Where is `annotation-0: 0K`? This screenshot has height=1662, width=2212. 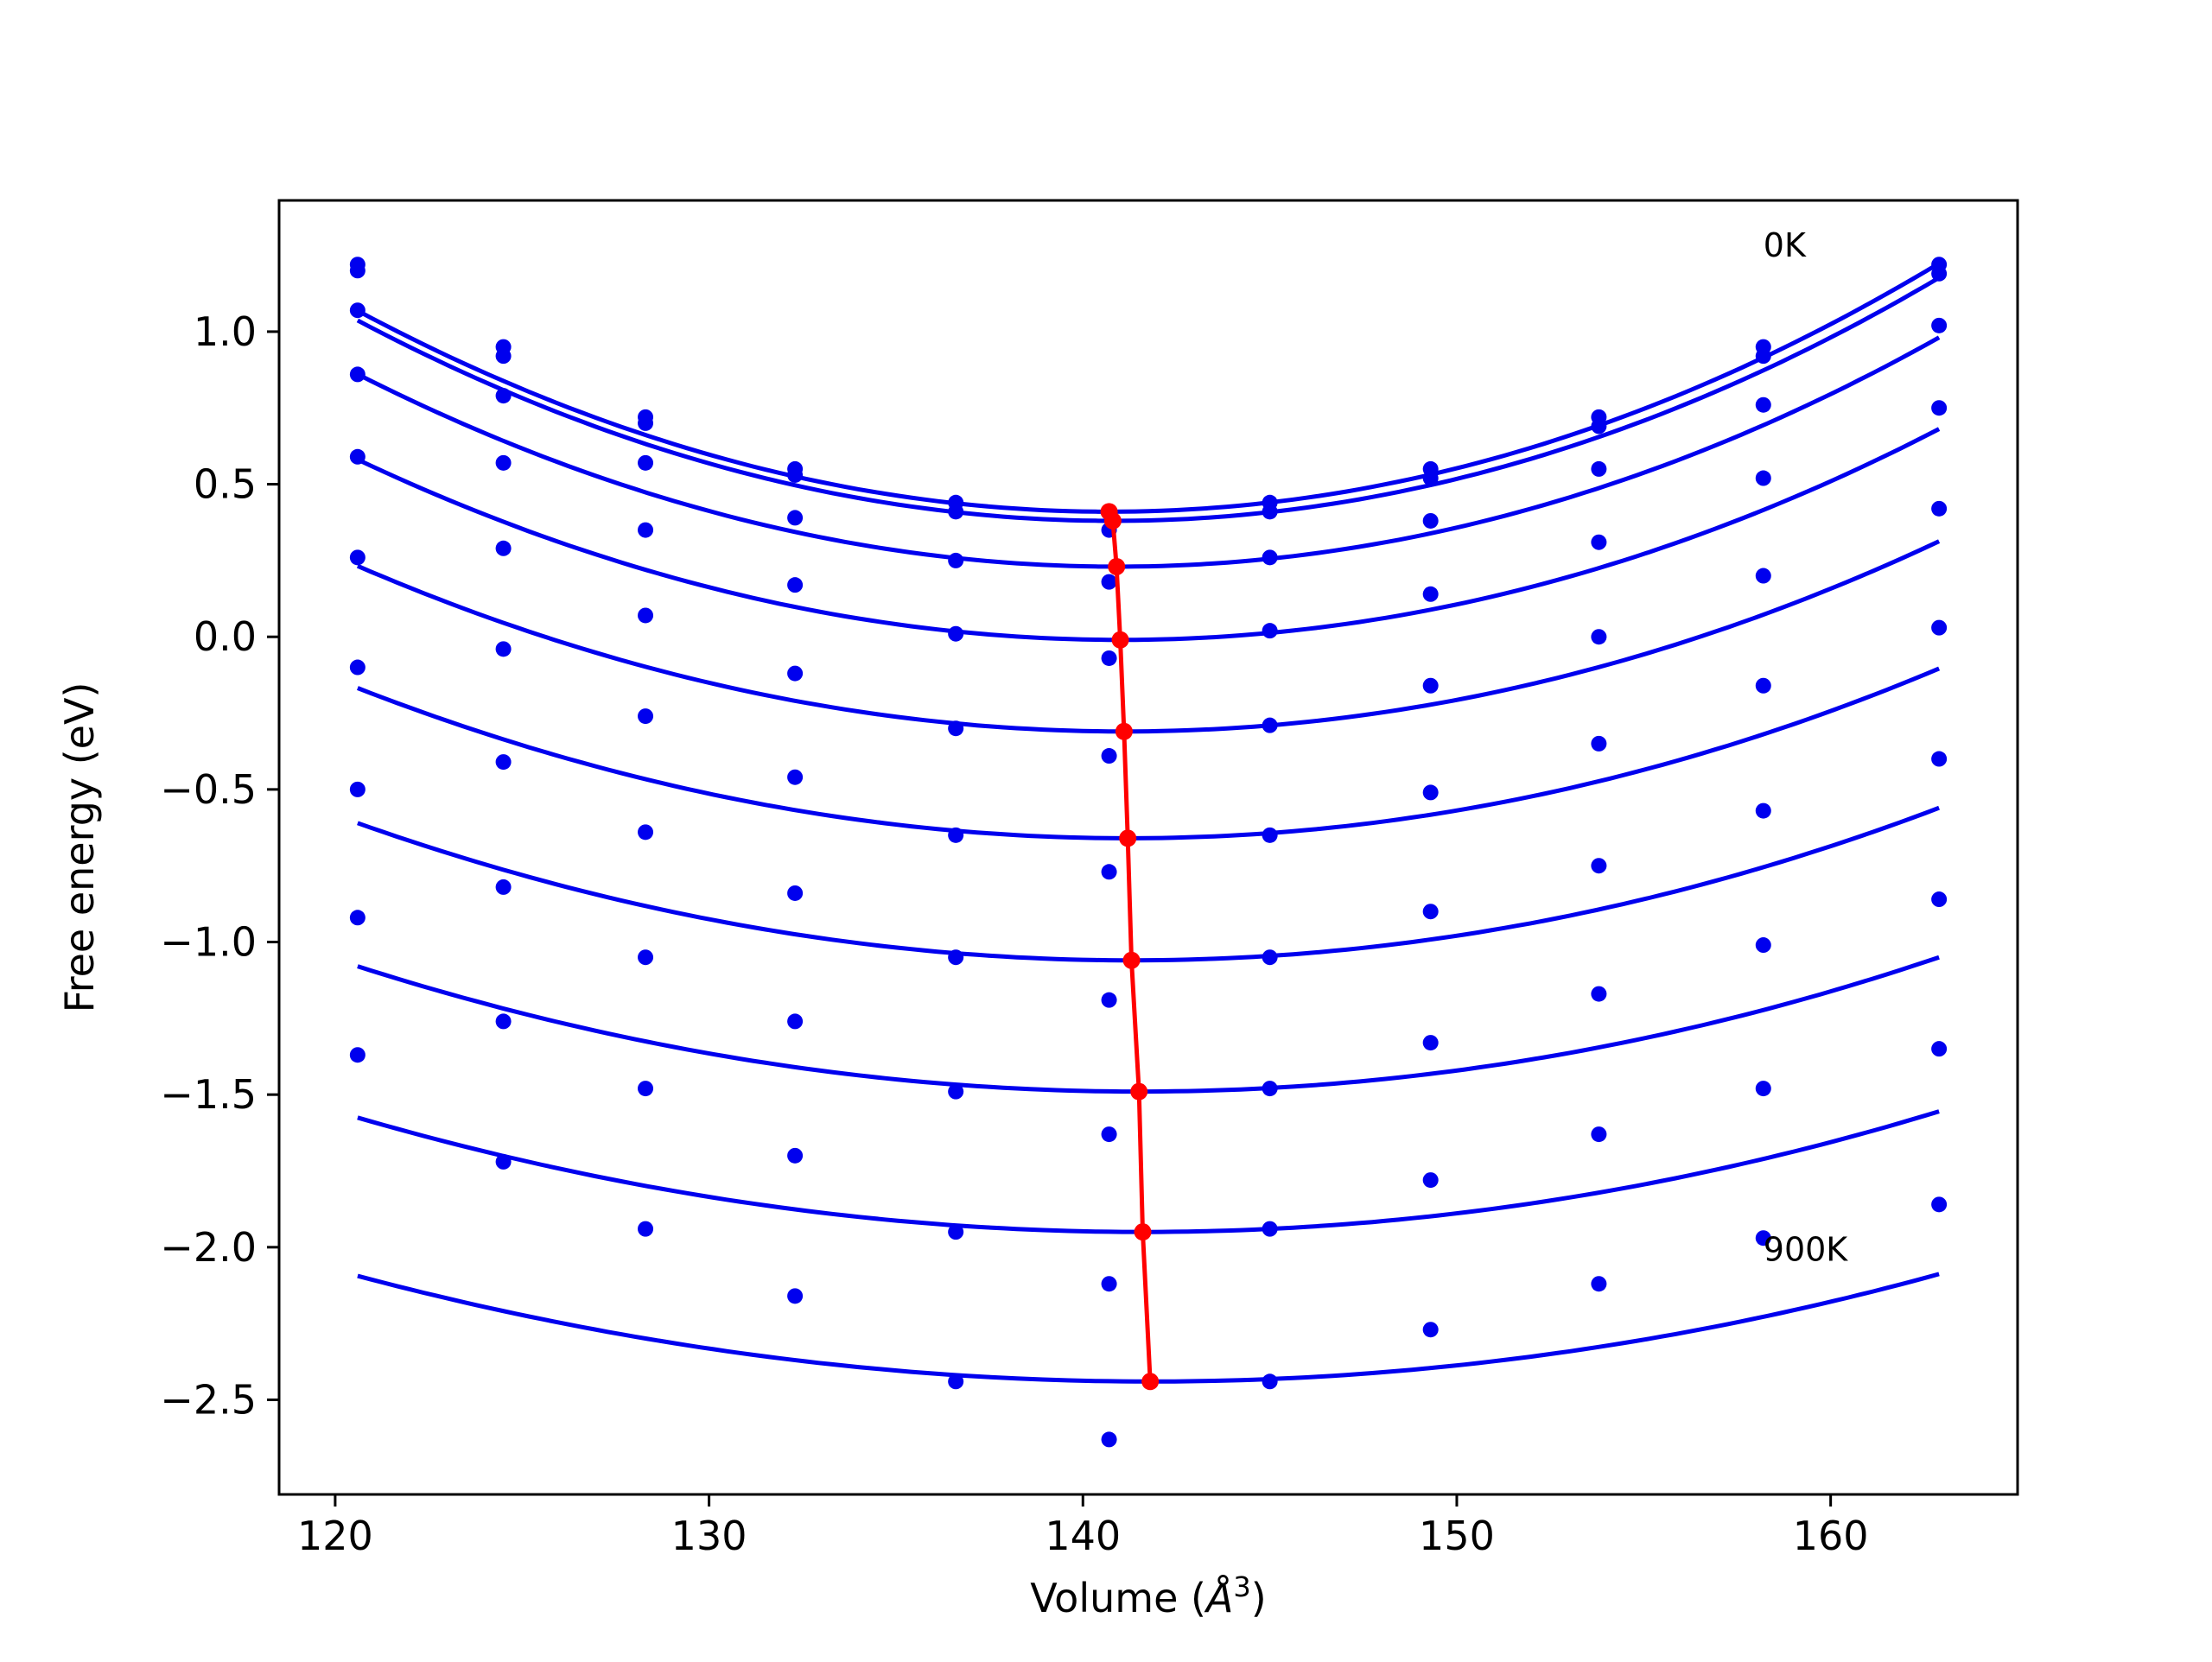 annotation-0: 0K is located at coordinates (1785, 245).